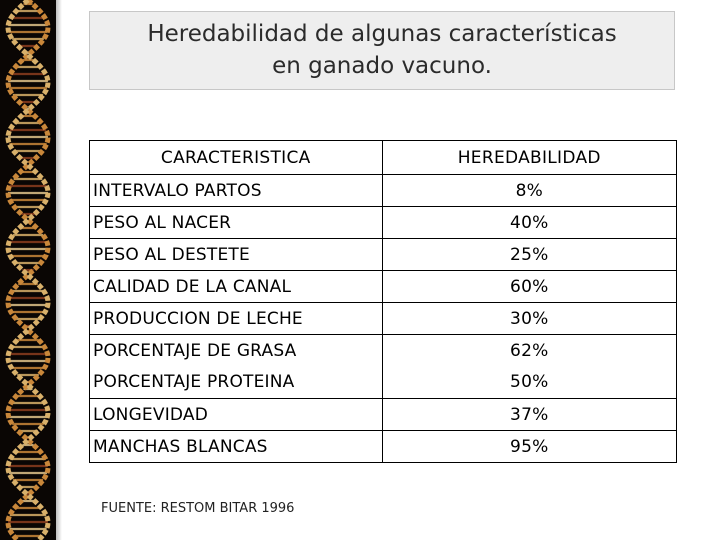 This screenshot has width=720, height=540. Describe the element at coordinates (529, 318) in the screenshot. I see `heritability-cell: 30%` at that location.